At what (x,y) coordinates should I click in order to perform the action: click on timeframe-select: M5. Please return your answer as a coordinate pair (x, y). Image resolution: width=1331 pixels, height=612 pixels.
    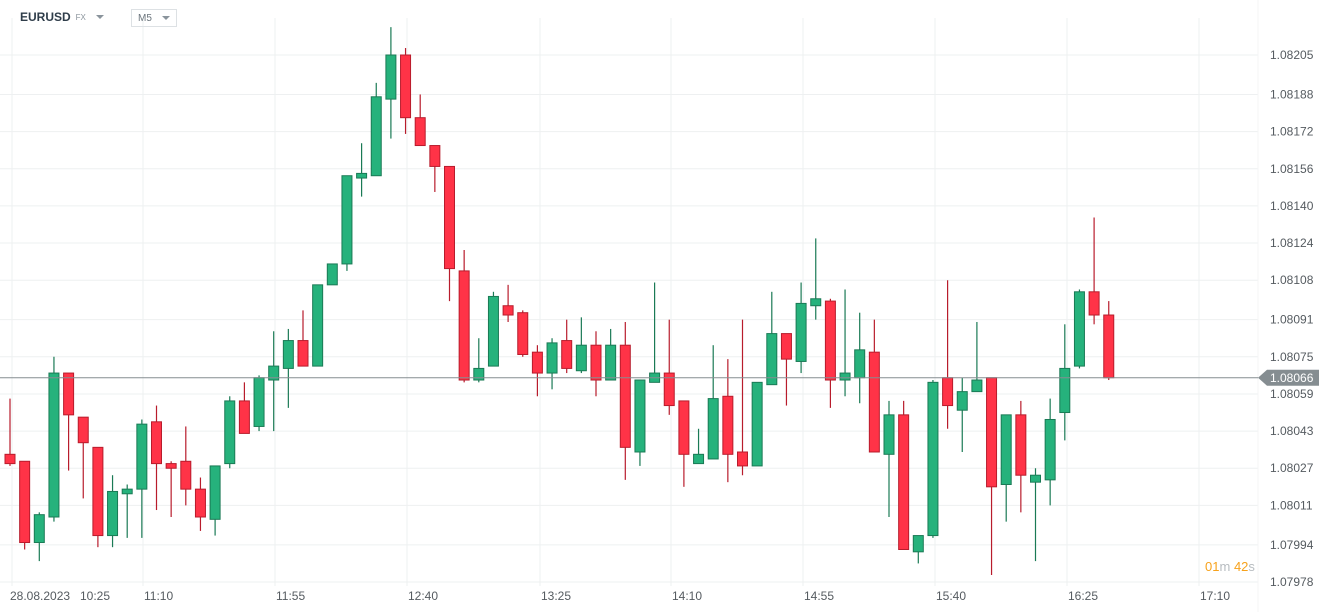
    Looking at the image, I should click on (154, 18).